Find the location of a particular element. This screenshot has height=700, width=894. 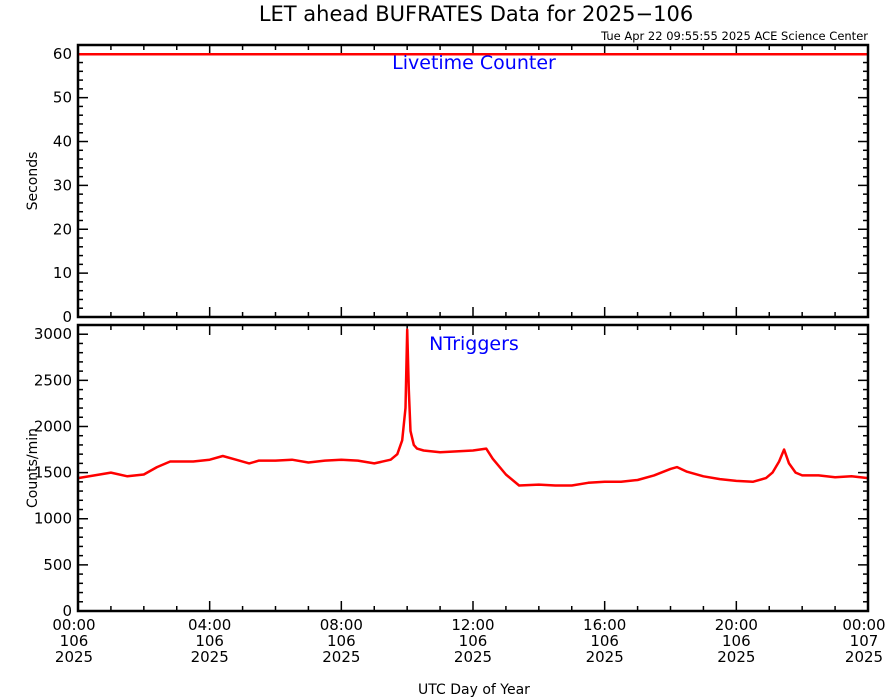

x-tick-time: 16:00 is located at coordinates (604, 625).